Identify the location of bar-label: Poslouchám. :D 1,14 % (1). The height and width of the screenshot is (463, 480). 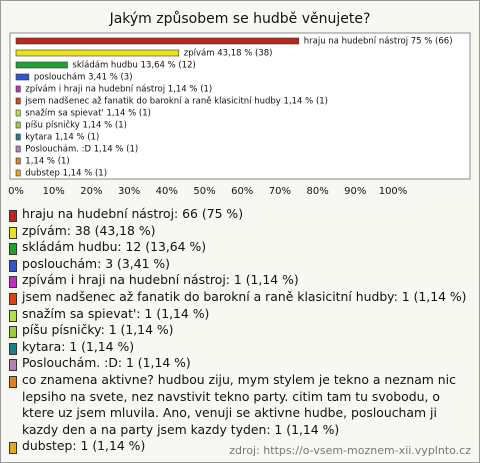
(81, 150).